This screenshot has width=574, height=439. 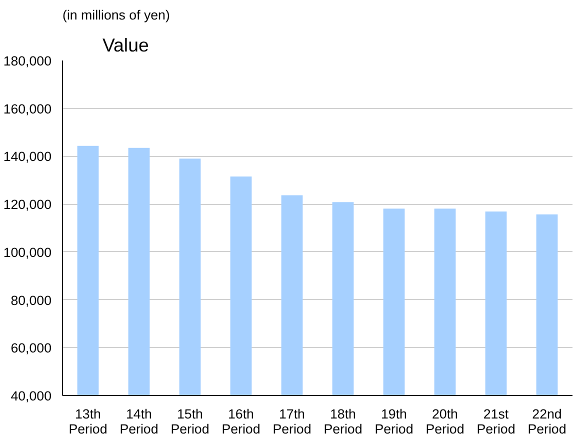 What do you see at coordinates (139, 421) in the screenshot?
I see `x-tick-label: 14th Period` at bounding box center [139, 421].